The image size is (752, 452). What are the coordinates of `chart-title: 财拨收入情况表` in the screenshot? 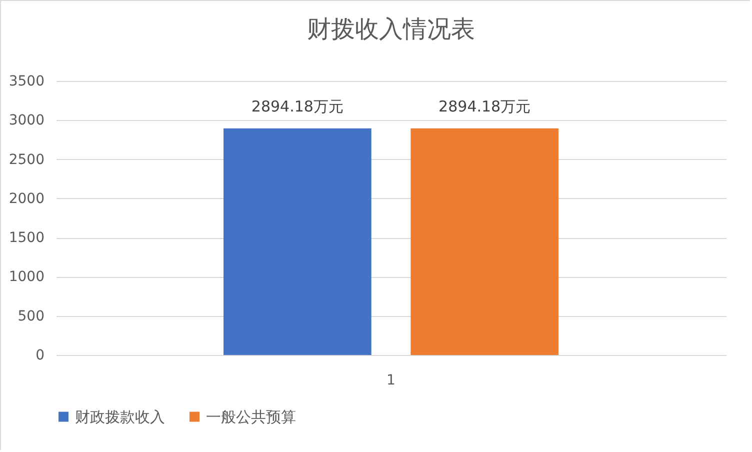 It's located at (391, 29).